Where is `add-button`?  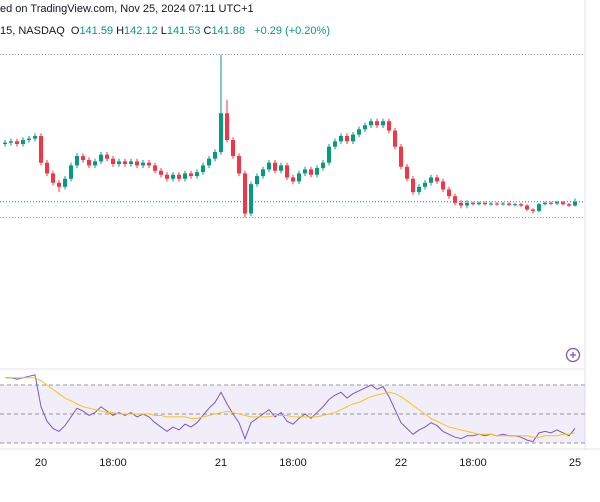 add-button is located at coordinates (573, 355).